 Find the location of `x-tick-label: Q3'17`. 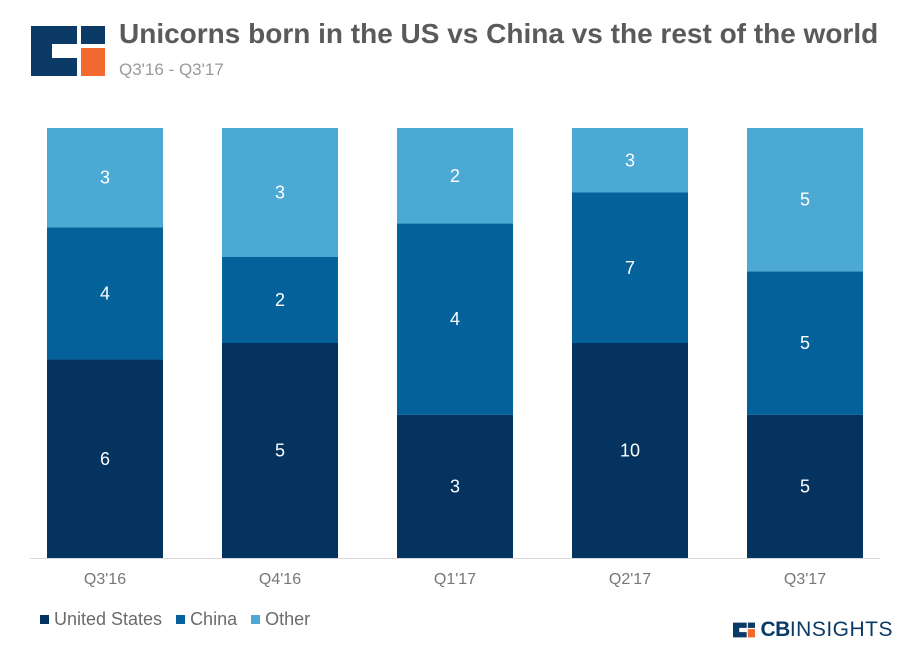

x-tick-label: Q3'17 is located at coordinates (805, 579).